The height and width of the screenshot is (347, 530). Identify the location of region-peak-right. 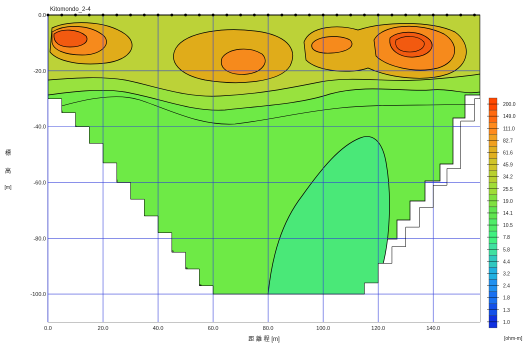
(411, 44).